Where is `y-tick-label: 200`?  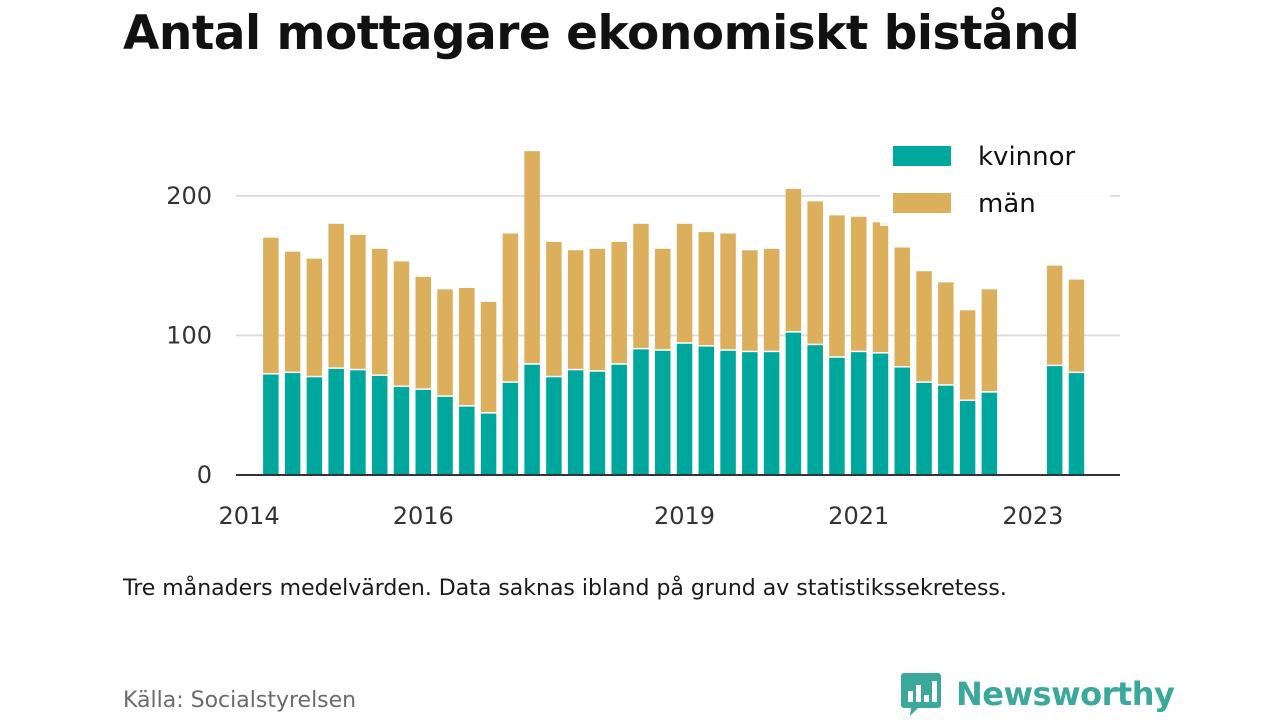
y-tick-label: 200 is located at coordinates (189, 196).